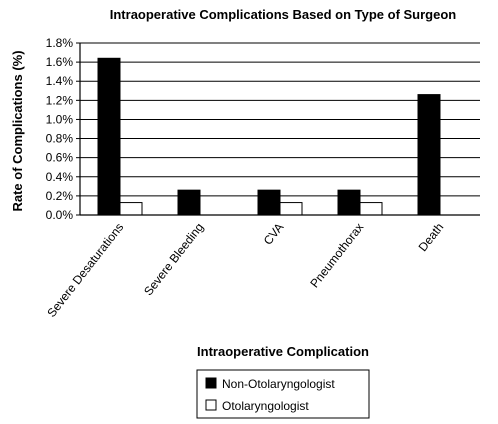 This screenshot has height=424, width=498. What do you see at coordinates (60, 139) in the screenshot?
I see `y-tick-label: 0.8%` at bounding box center [60, 139].